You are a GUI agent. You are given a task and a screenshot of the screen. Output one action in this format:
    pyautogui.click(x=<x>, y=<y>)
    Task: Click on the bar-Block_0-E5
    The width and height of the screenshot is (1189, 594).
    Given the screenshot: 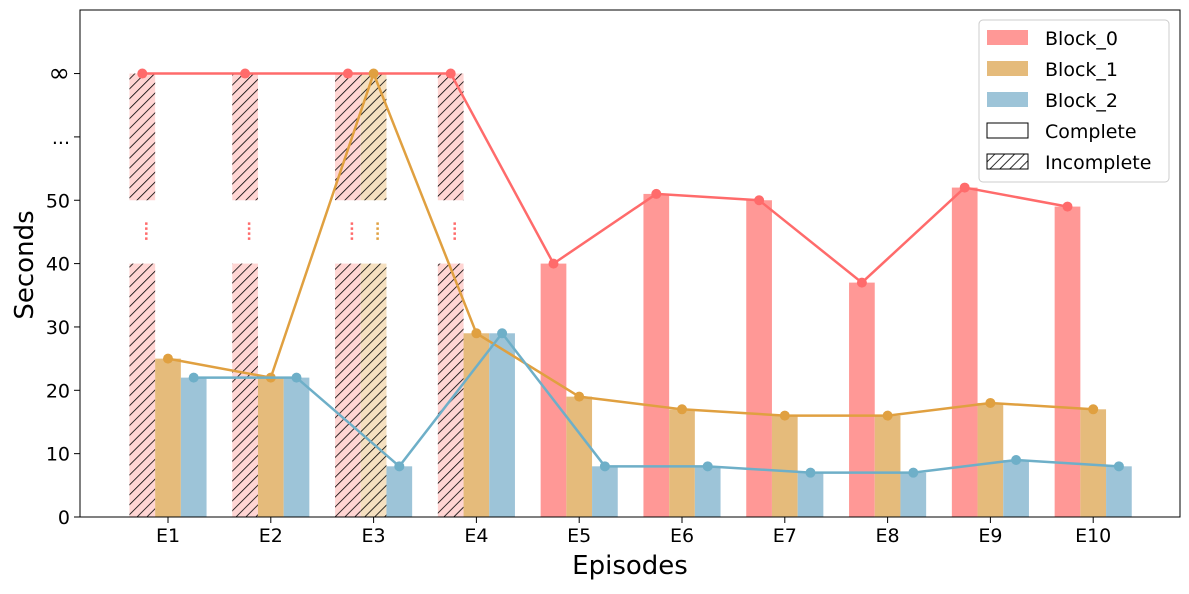 What is the action you would take?
    pyautogui.click(x=553, y=390)
    